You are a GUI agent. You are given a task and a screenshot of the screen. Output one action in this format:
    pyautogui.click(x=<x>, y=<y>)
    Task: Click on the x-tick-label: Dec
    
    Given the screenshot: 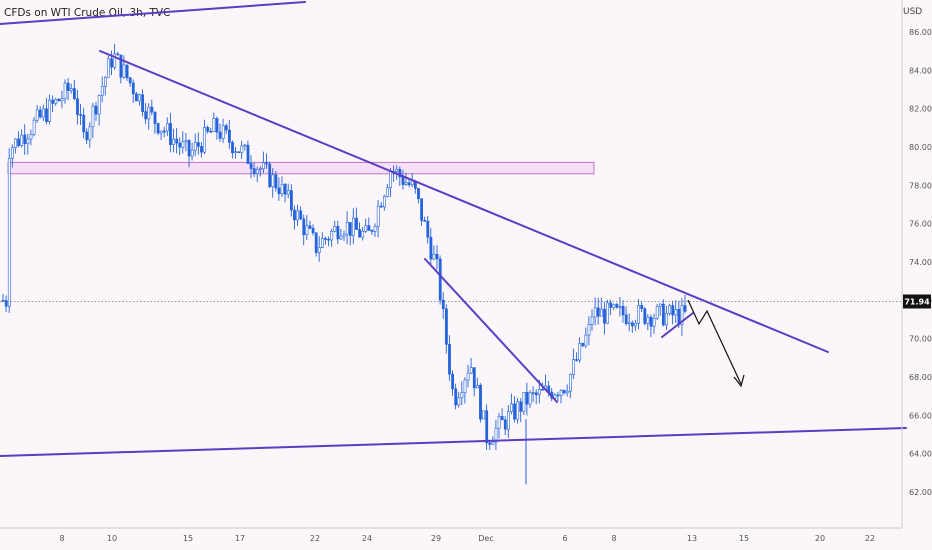 What is the action you would take?
    pyautogui.click(x=485, y=538)
    